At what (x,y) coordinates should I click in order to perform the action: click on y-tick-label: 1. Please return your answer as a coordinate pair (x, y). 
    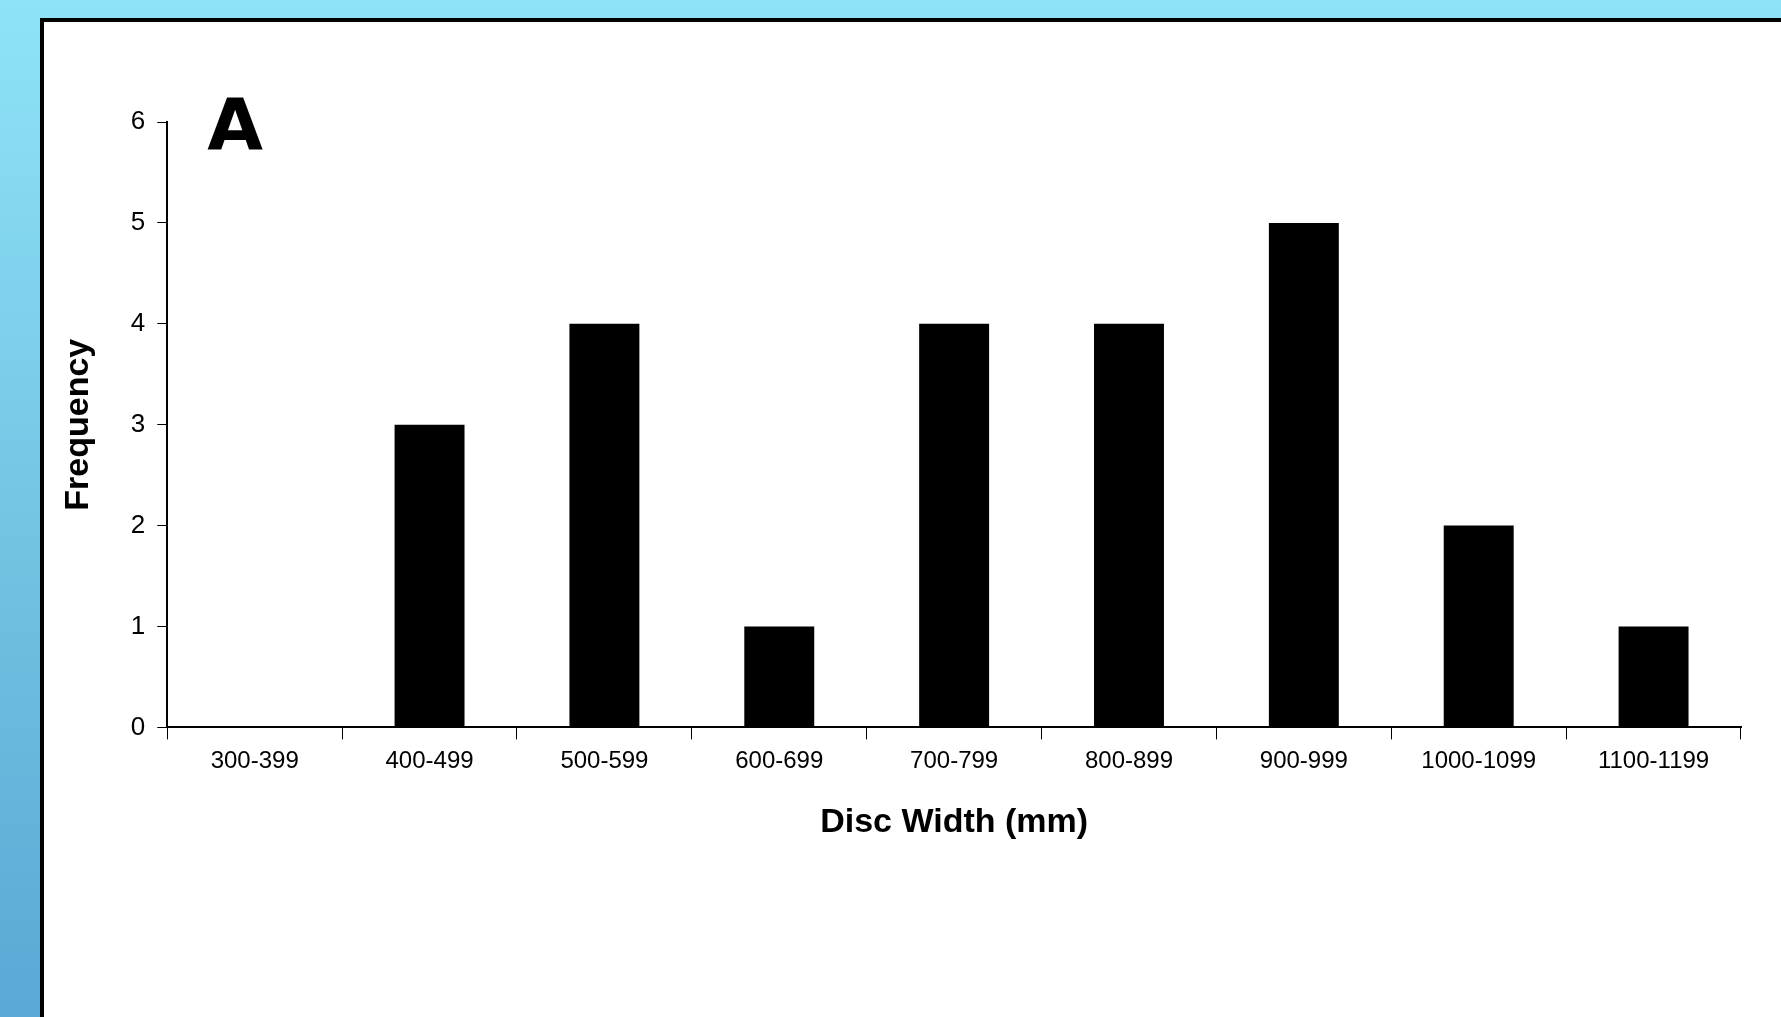
    Looking at the image, I should click on (138, 624).